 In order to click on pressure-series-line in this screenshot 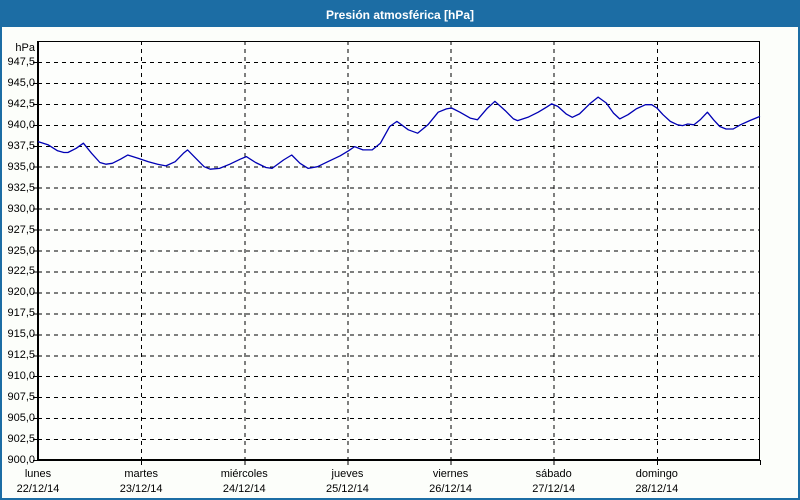, I will do `click(399, 133)`.